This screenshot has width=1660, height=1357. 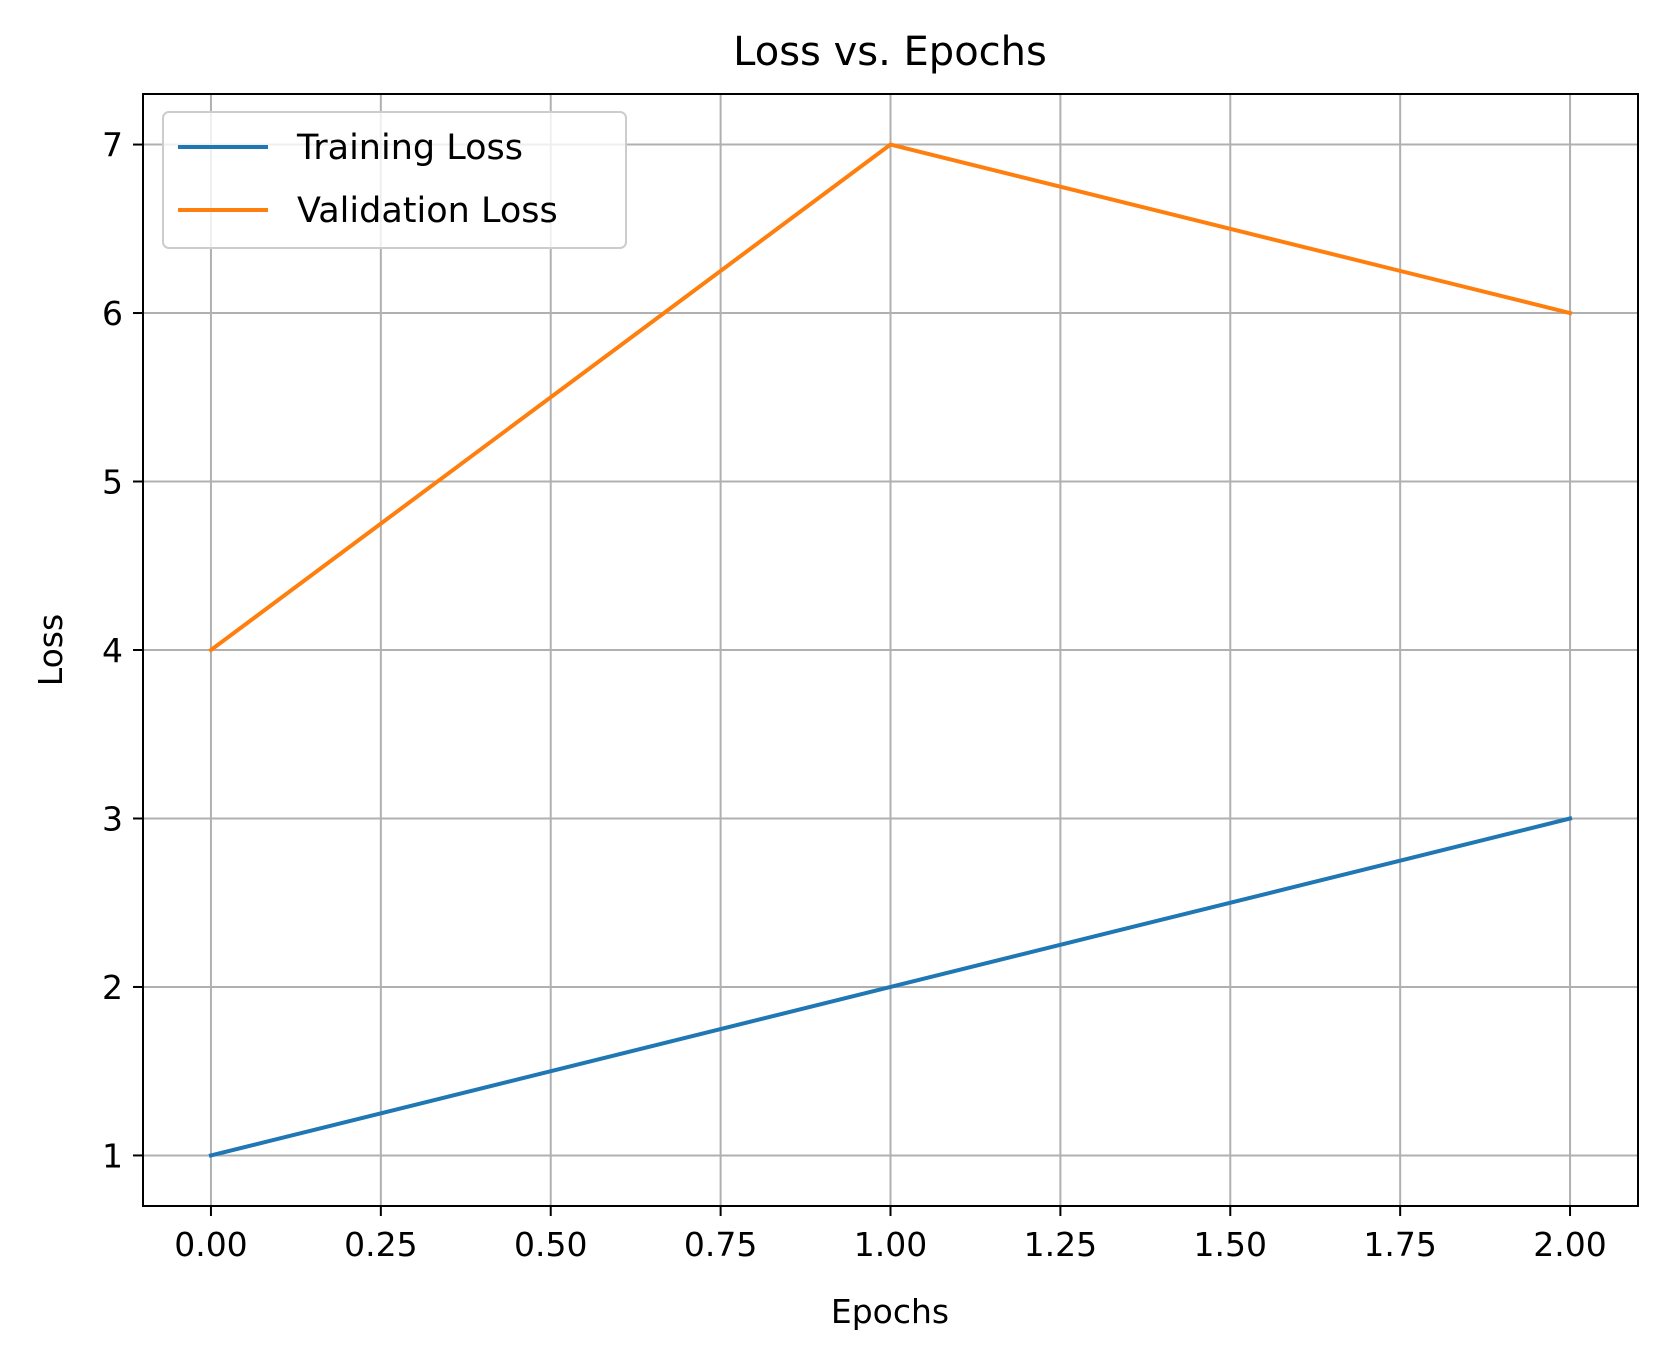 I want to click on y-tick-label: 7, so click(x=112, y=145).